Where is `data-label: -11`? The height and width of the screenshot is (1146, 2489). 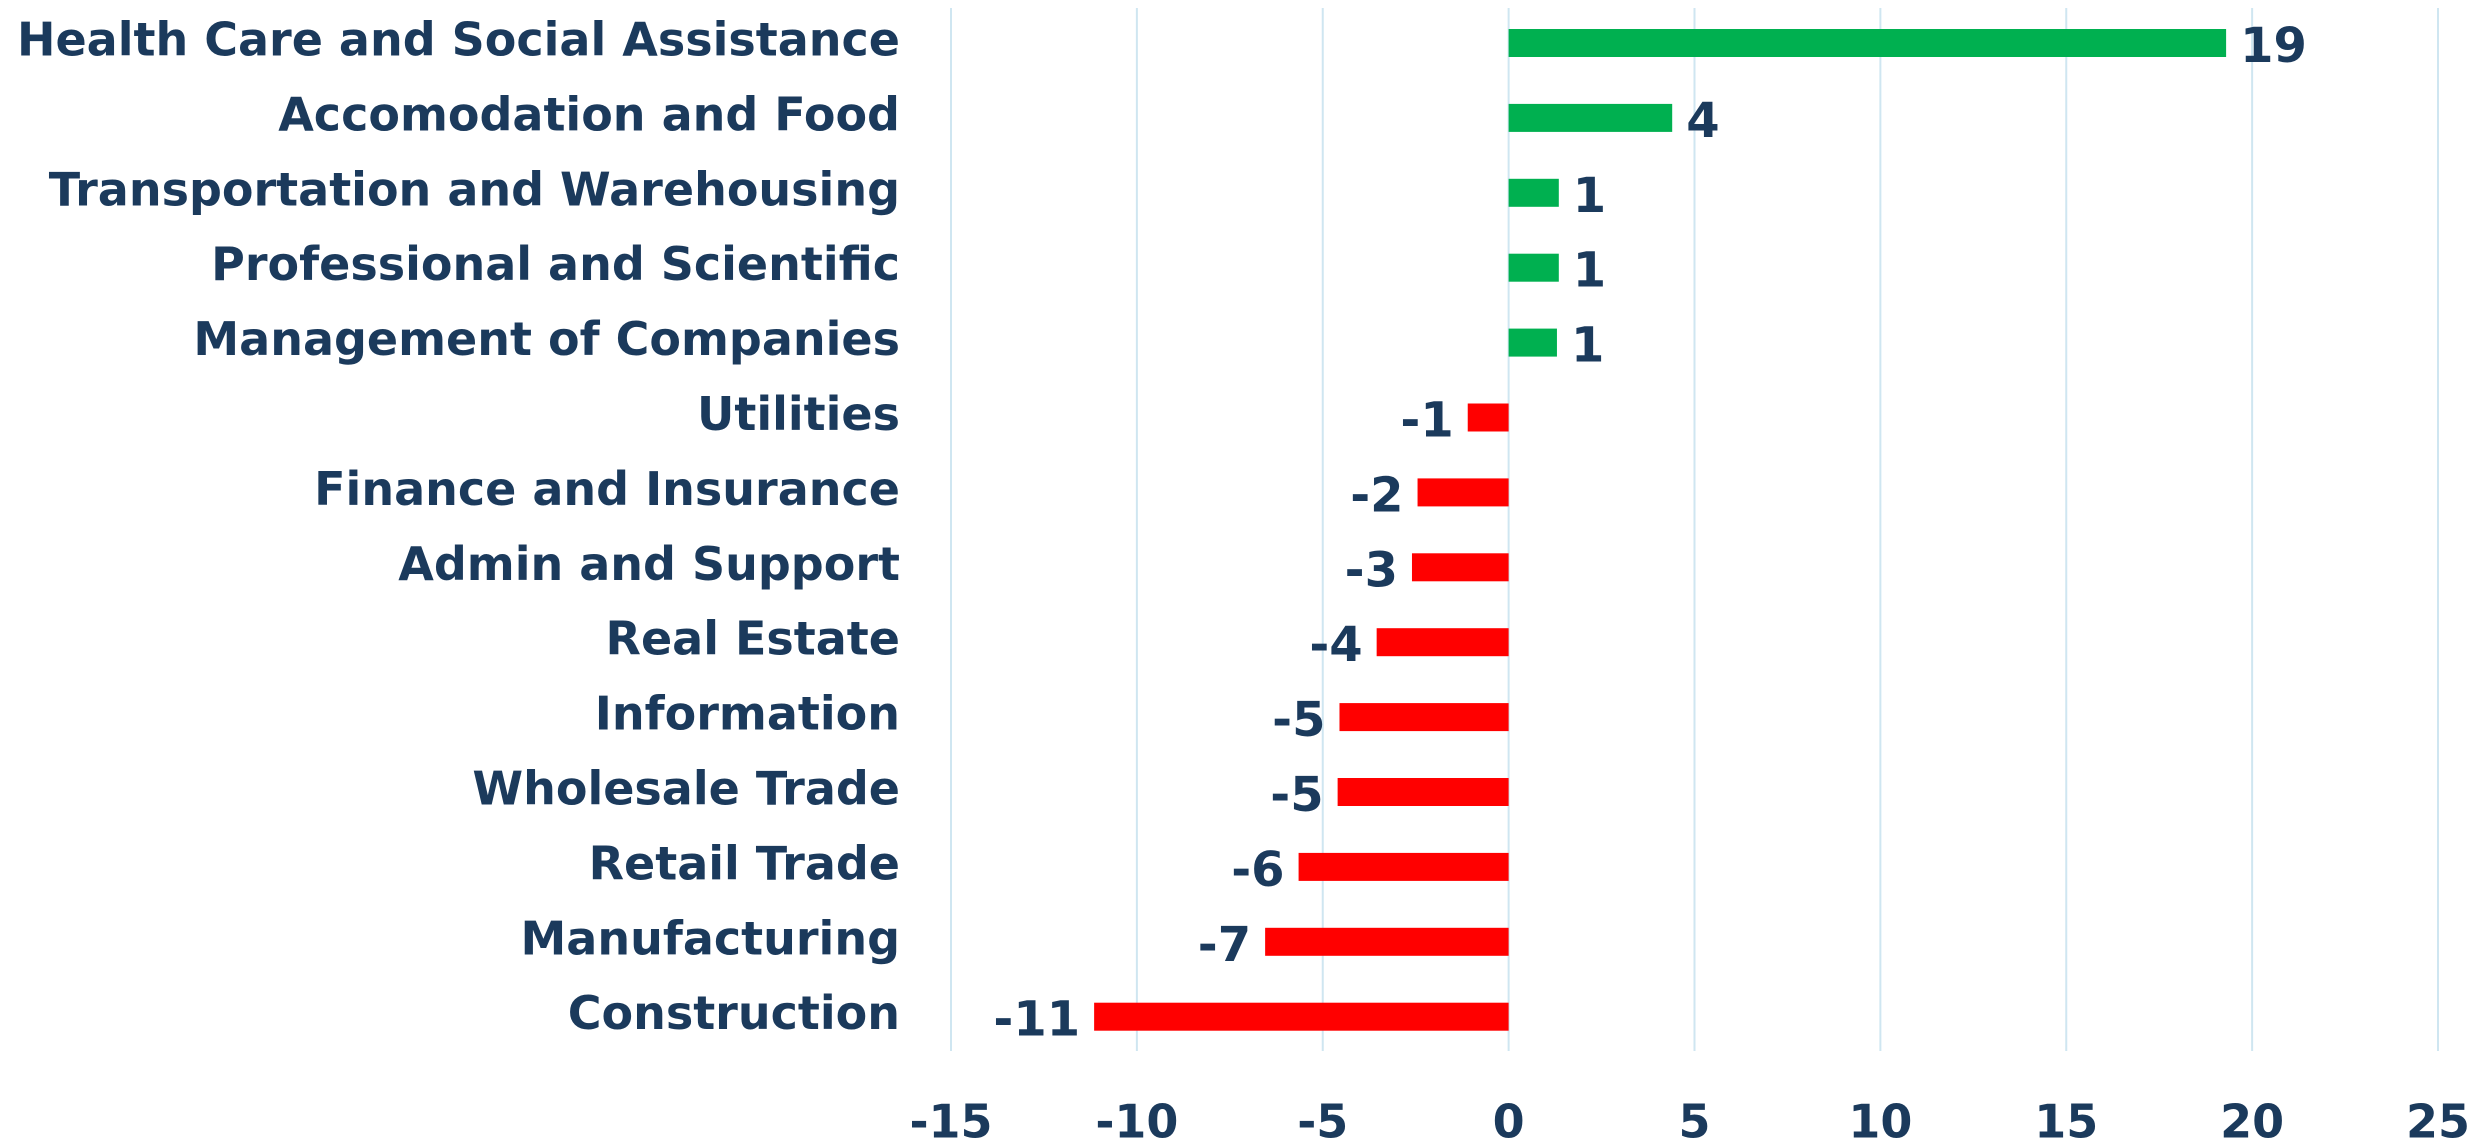
data-label: -11 is located at coordinates (1036, 1020).